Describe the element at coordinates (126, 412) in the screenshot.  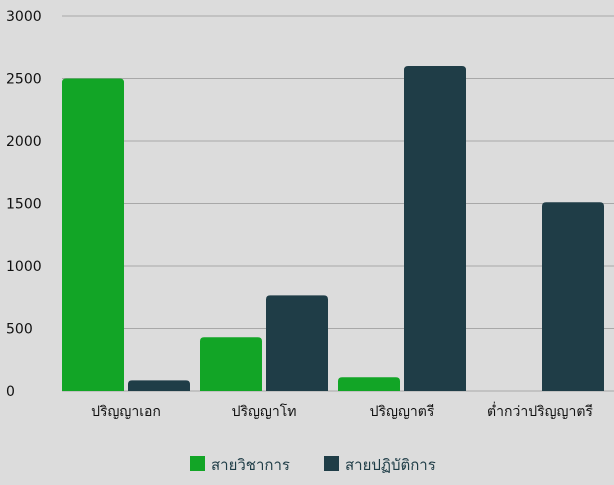
I see `x-tick-label: ปริญญาเอก` at that location.